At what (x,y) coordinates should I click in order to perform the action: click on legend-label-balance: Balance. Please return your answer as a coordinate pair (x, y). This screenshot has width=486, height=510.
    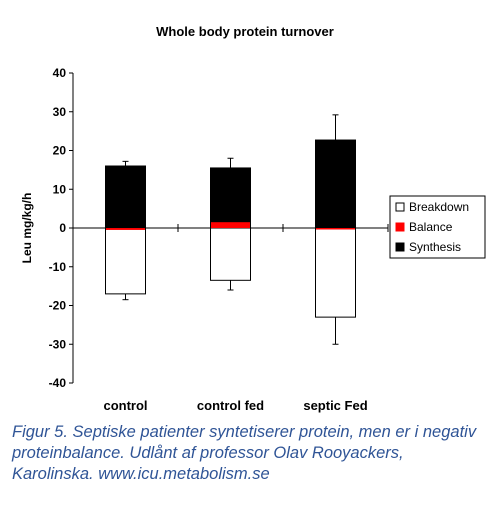
    Looking at the image, I should click on (431, 227).